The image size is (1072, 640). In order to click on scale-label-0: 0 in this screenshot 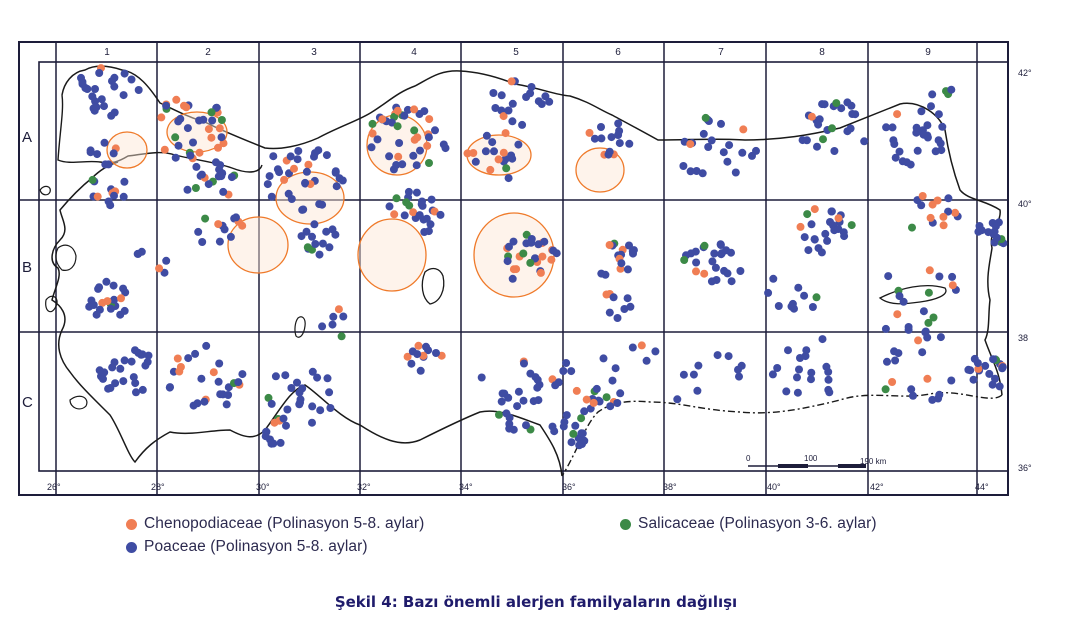, I will do `click(748, 458)`.